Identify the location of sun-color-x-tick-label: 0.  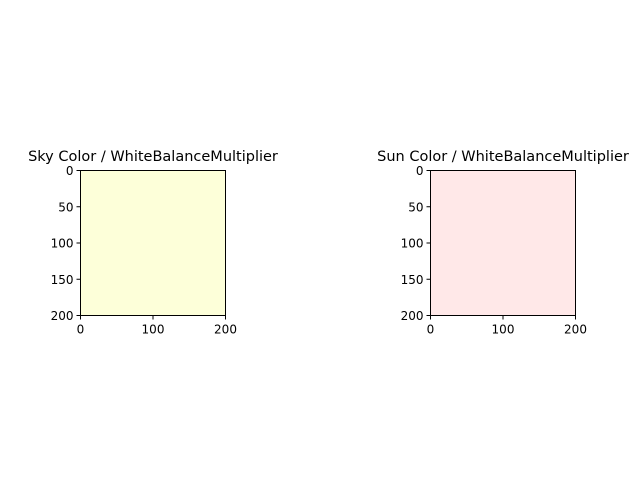
(431, 330).